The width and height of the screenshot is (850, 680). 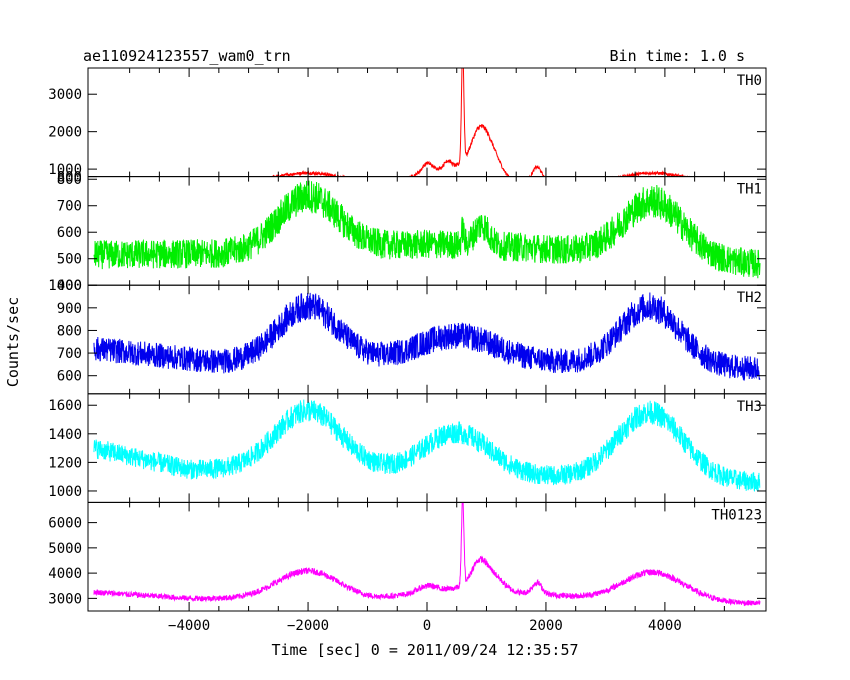 I want to click on panel-label: TH1, so click(x=749, y=190).